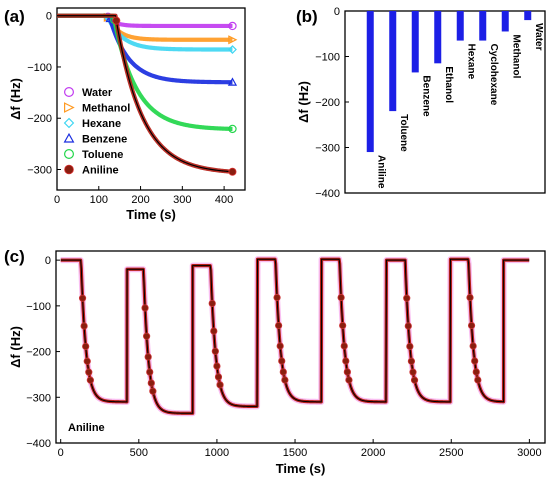 The image size is (550, 491). I want to click on panel-c-x-tick-label: 1000, so click(217, 453).